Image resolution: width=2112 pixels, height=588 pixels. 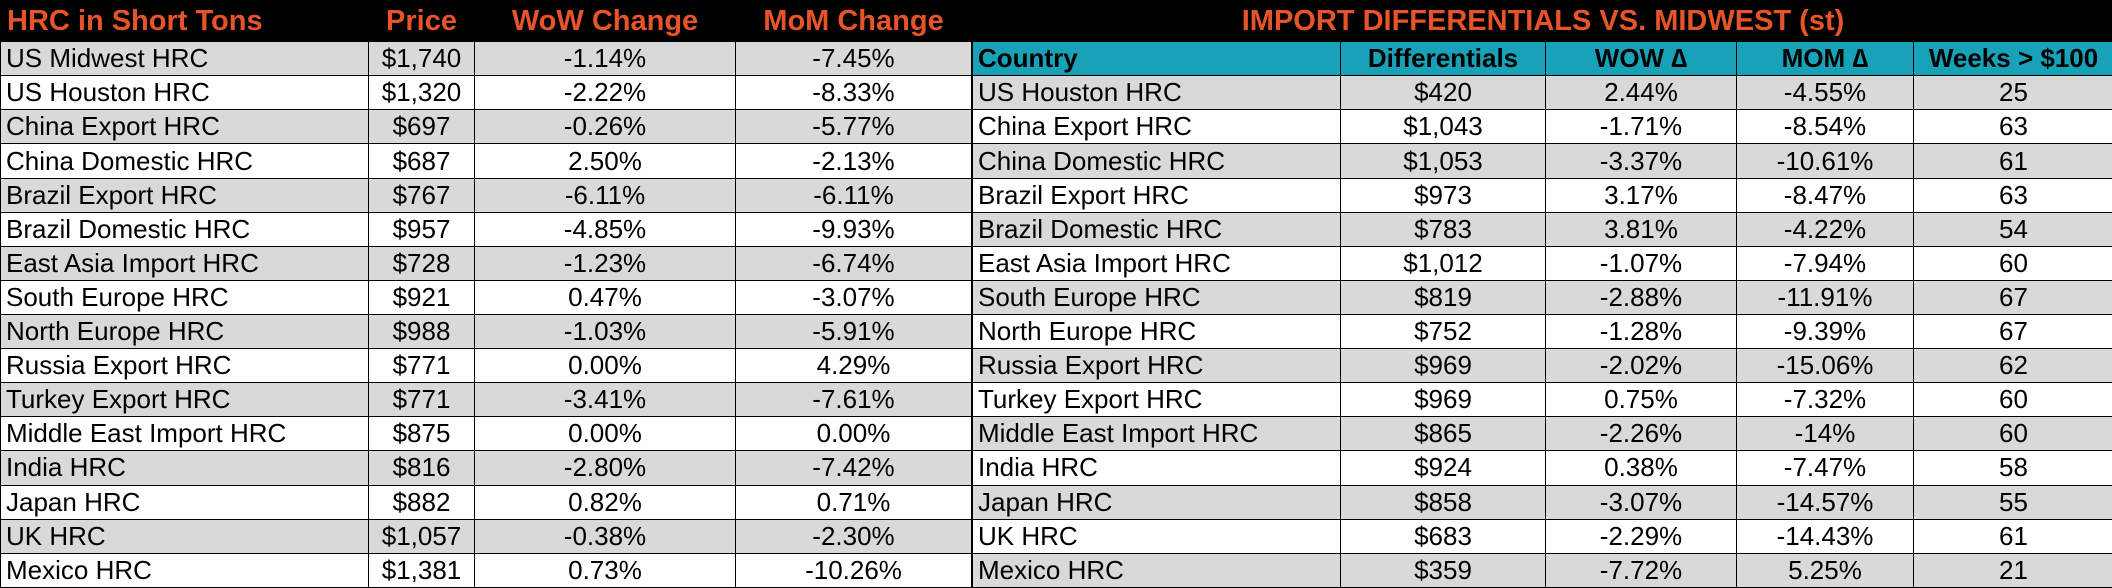 I want to click on product-name-cell: South Europe HRC, so click(x=184, y=297).